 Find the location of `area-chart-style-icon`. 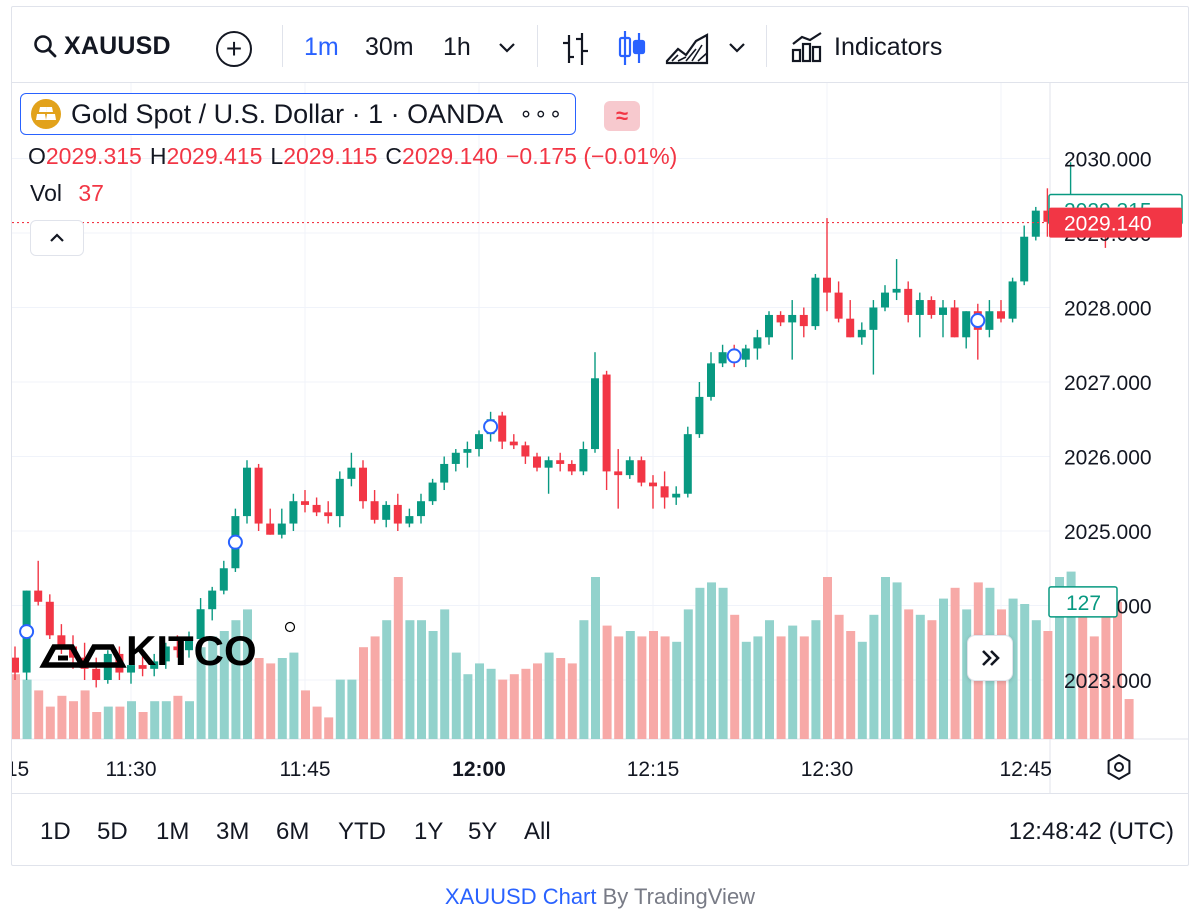

area-chart-style-icon is located at coordinates (687, 49).